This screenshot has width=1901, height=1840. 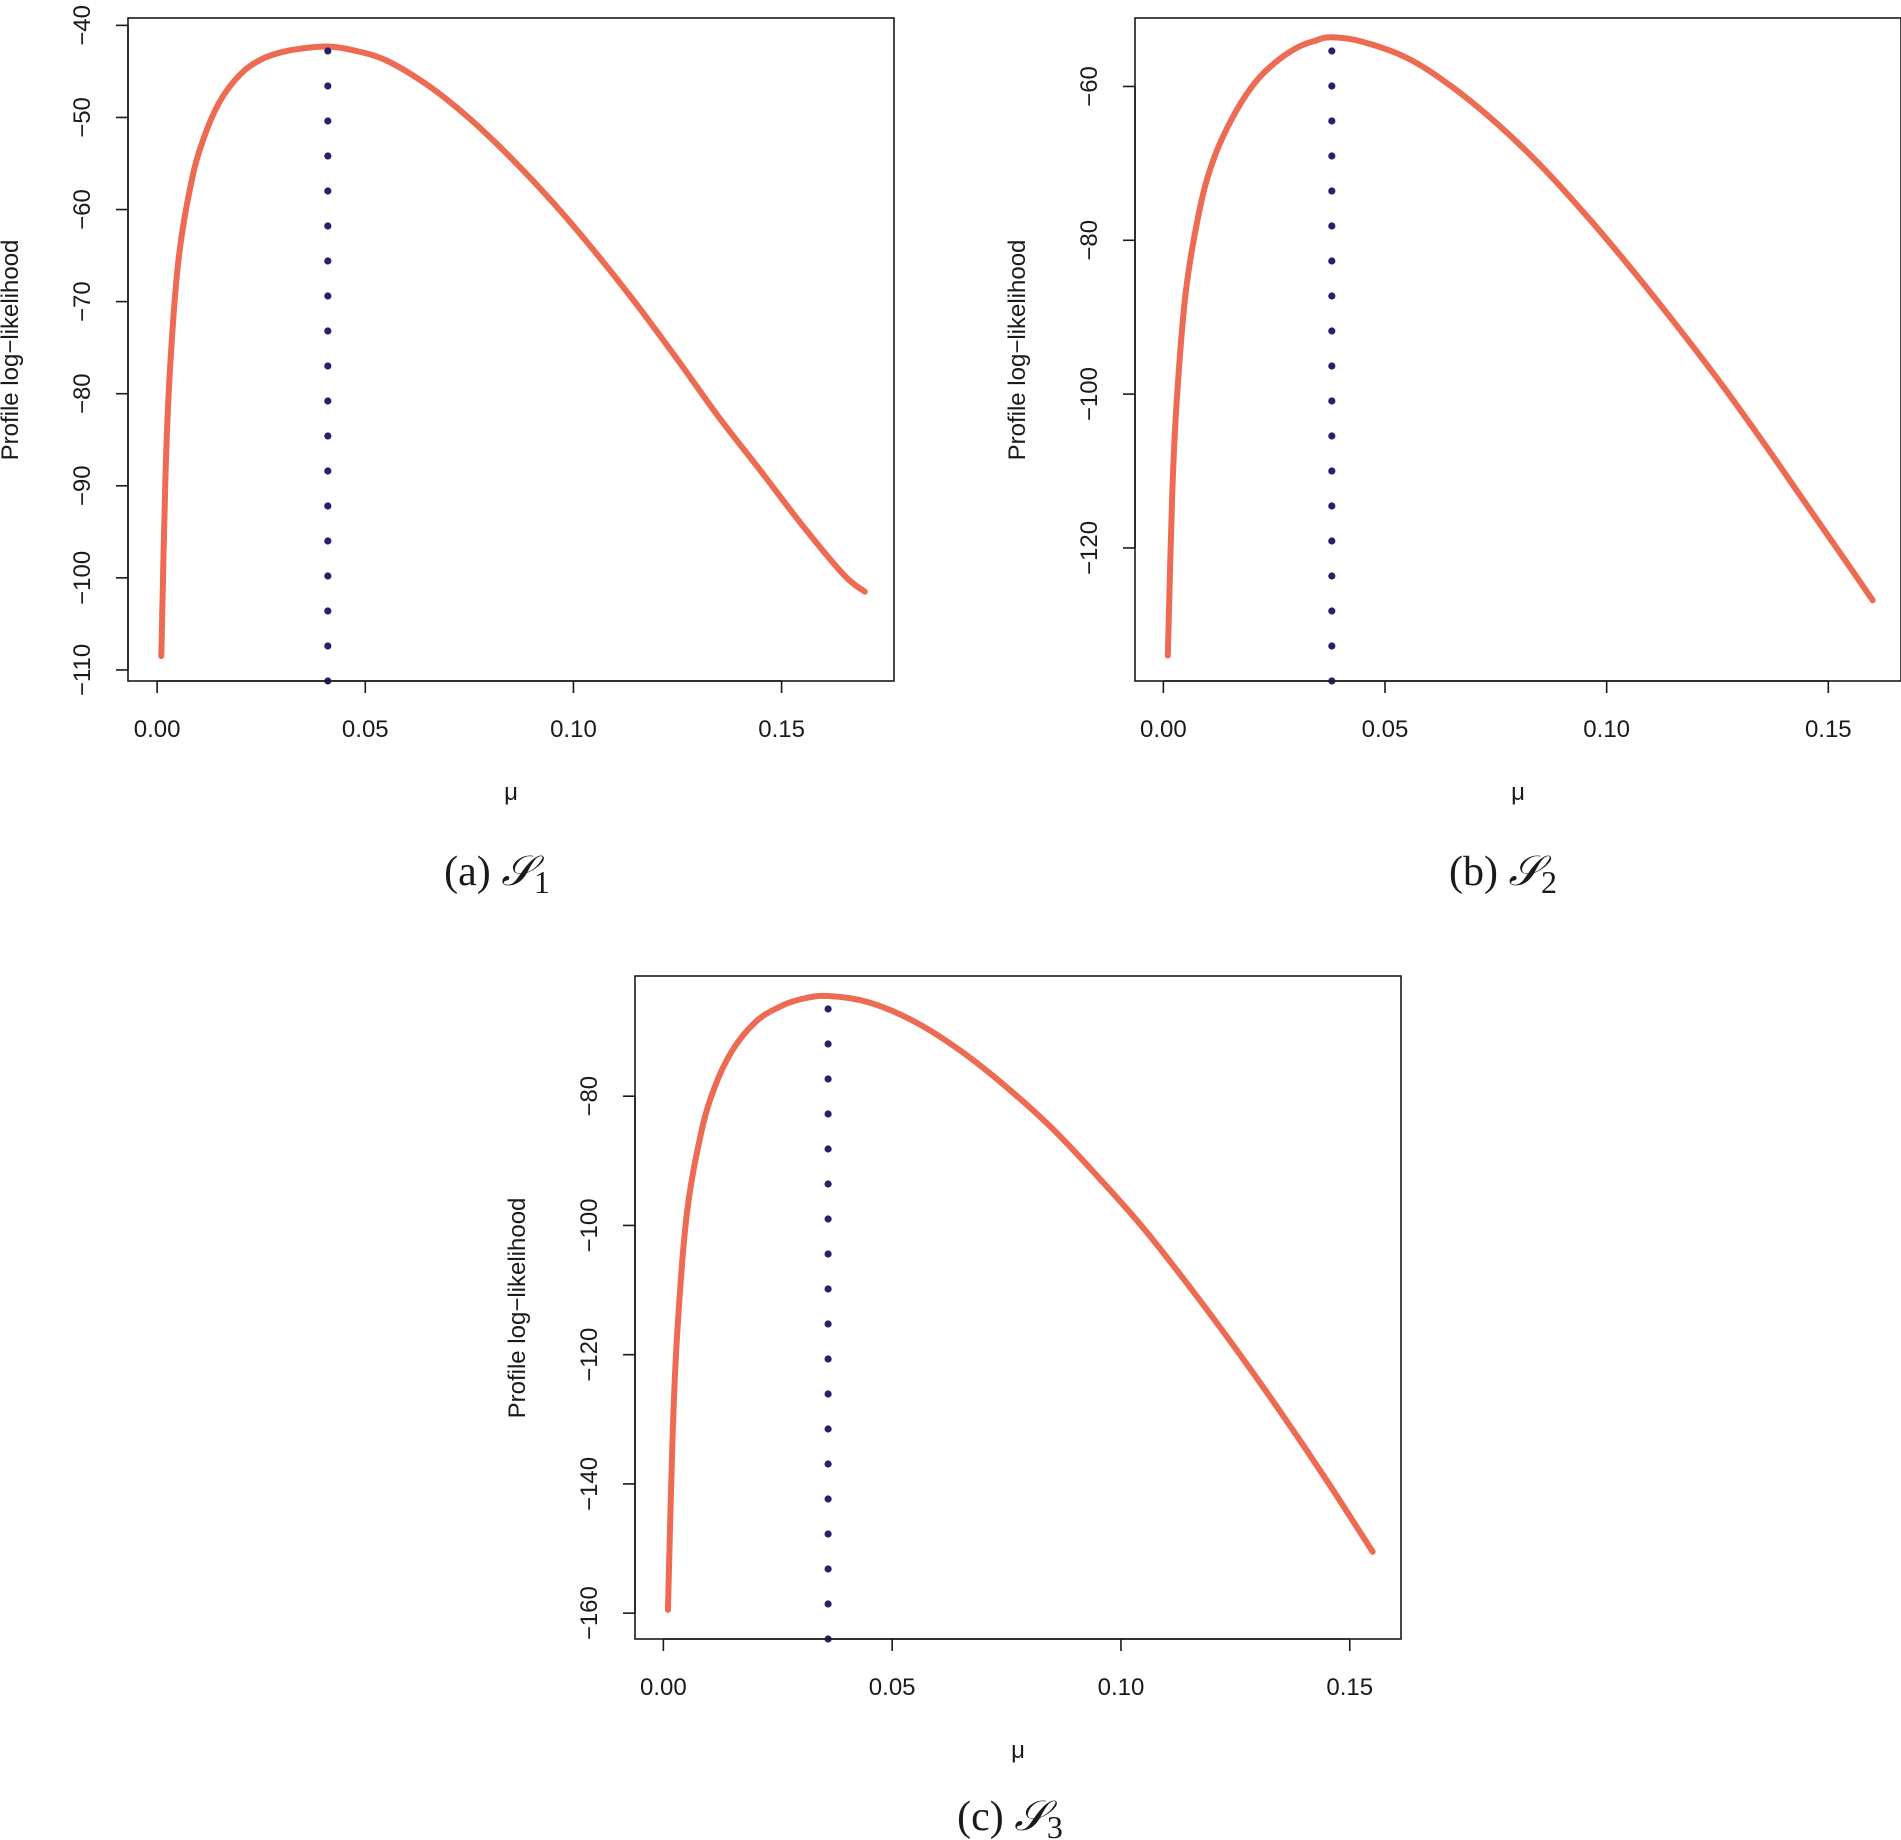 What do you see at coordinates (1478, 872) in the screenshot?
I see `caption-prefix: (b)` at bounding box center [1478, 872].